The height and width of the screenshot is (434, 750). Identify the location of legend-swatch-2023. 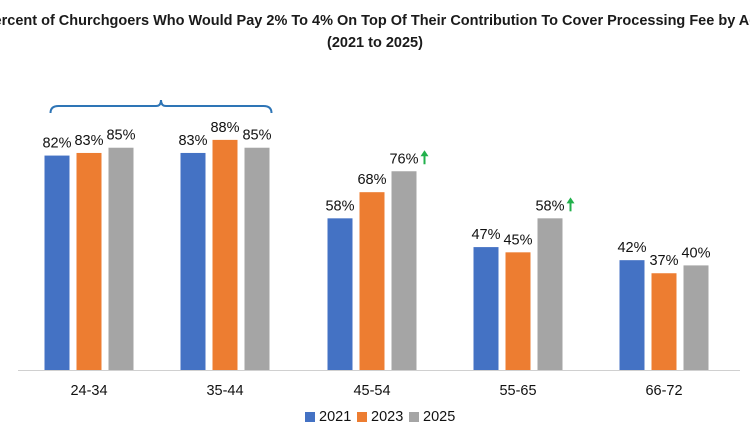
(362, 417).